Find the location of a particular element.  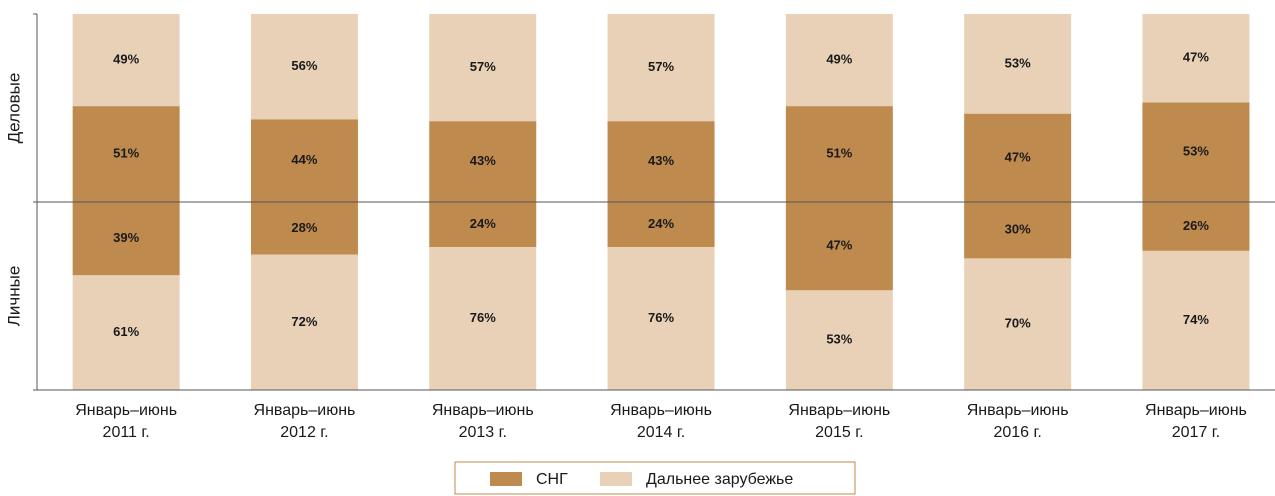

value-label: 70% is located at coordinates (1018, 323).